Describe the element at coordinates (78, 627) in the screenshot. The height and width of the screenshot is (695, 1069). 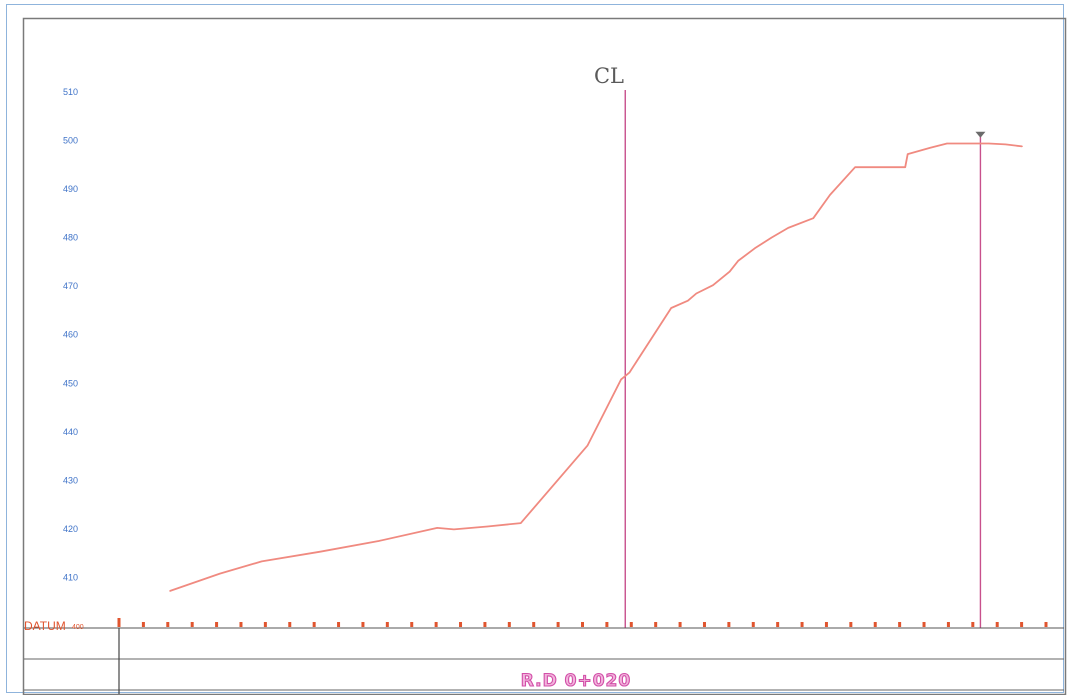
I see `datum-value-label: 400` at that location.